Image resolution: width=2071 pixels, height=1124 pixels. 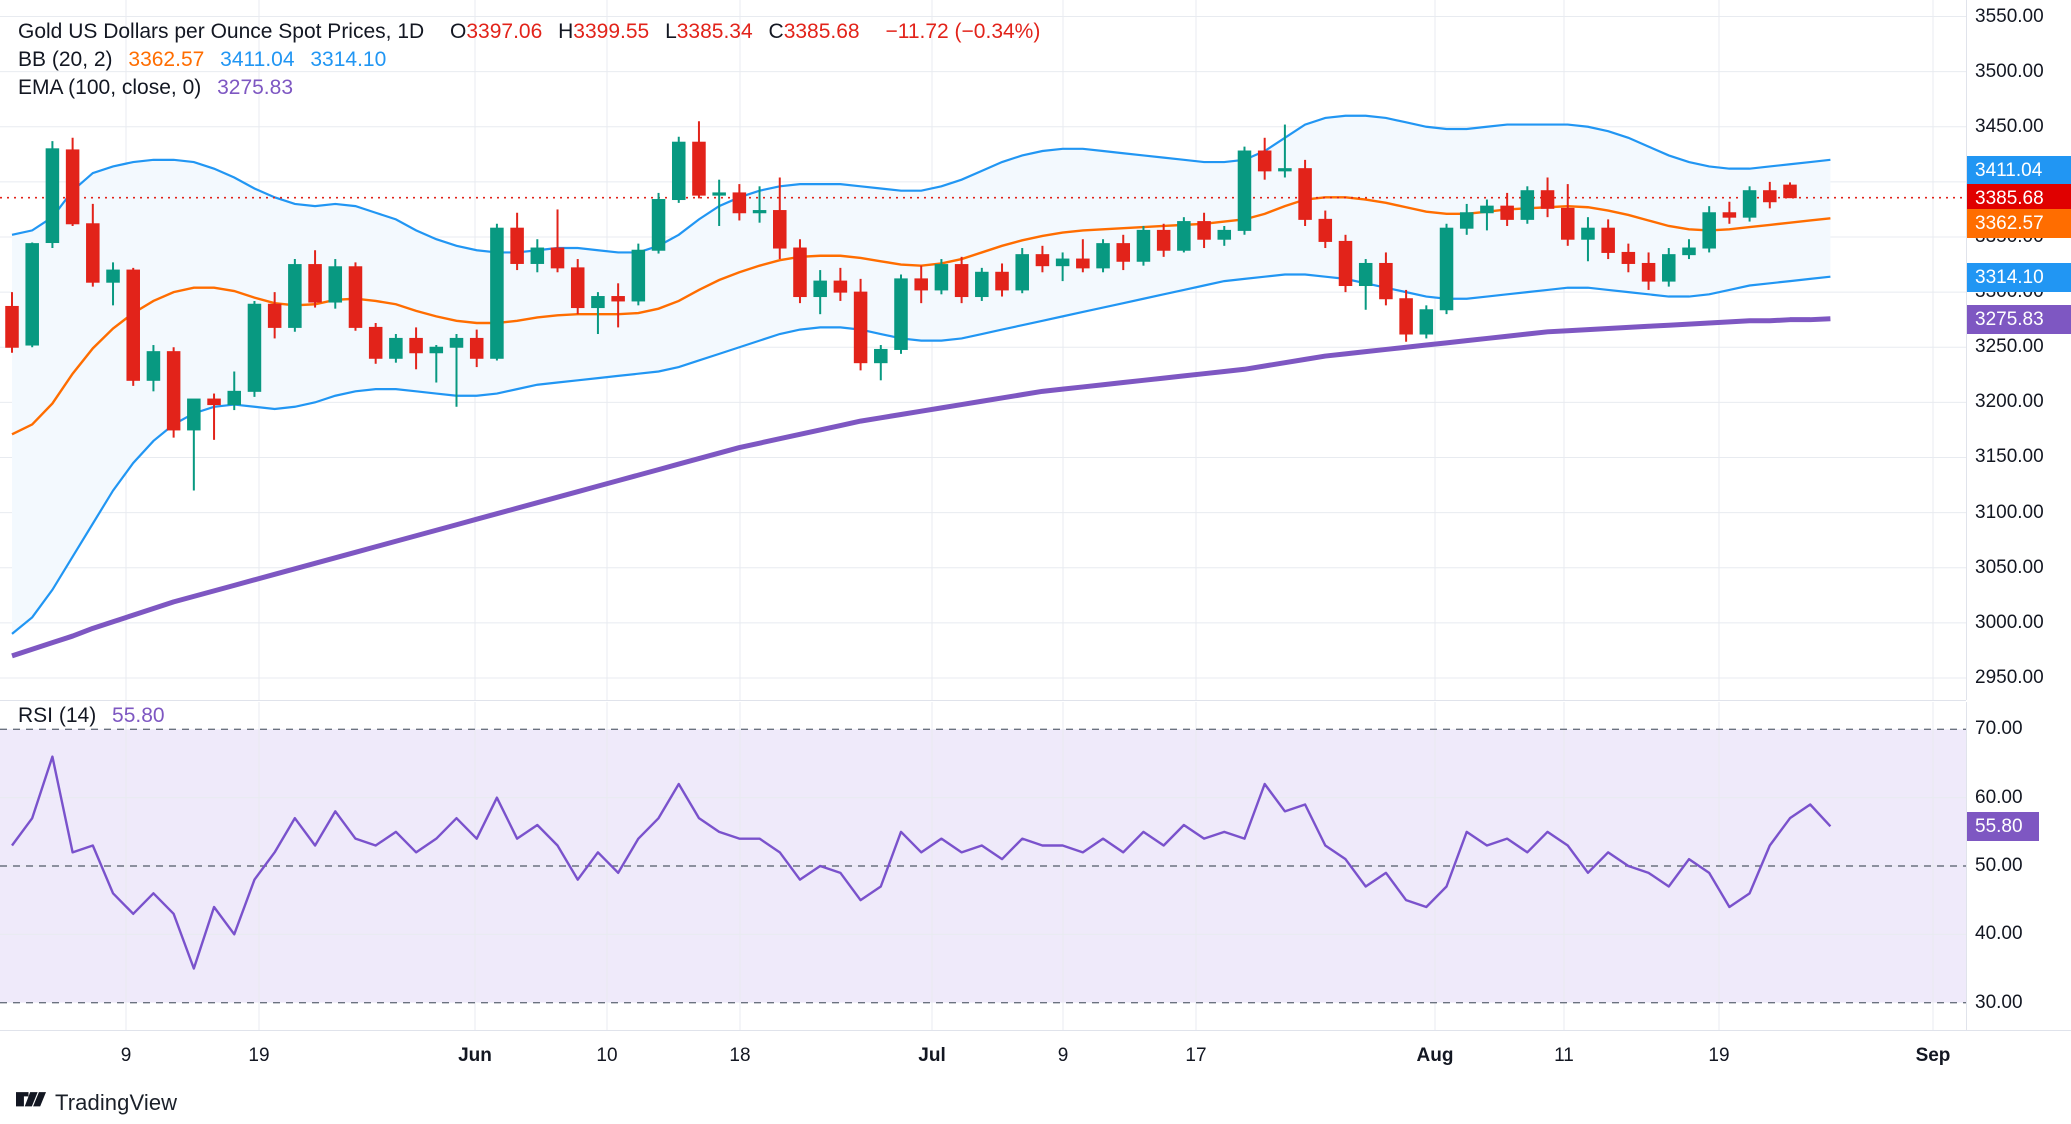 I want to click on pane-divider, so click(x=983, y=700).